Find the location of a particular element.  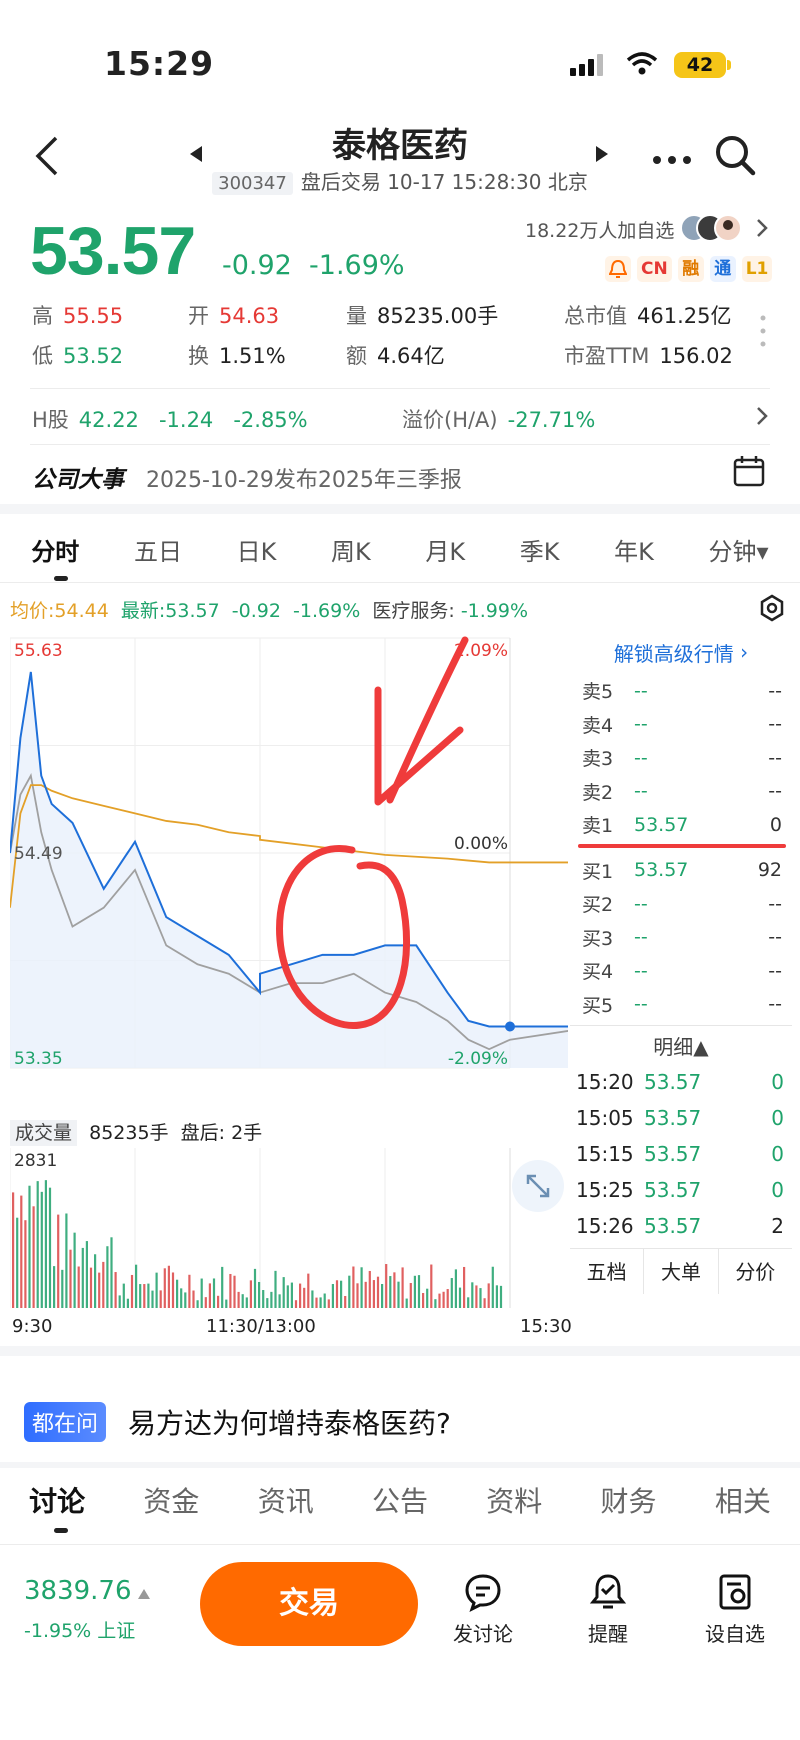

index-change: -1.95% 上证 is located at coordinates (80, 1631).